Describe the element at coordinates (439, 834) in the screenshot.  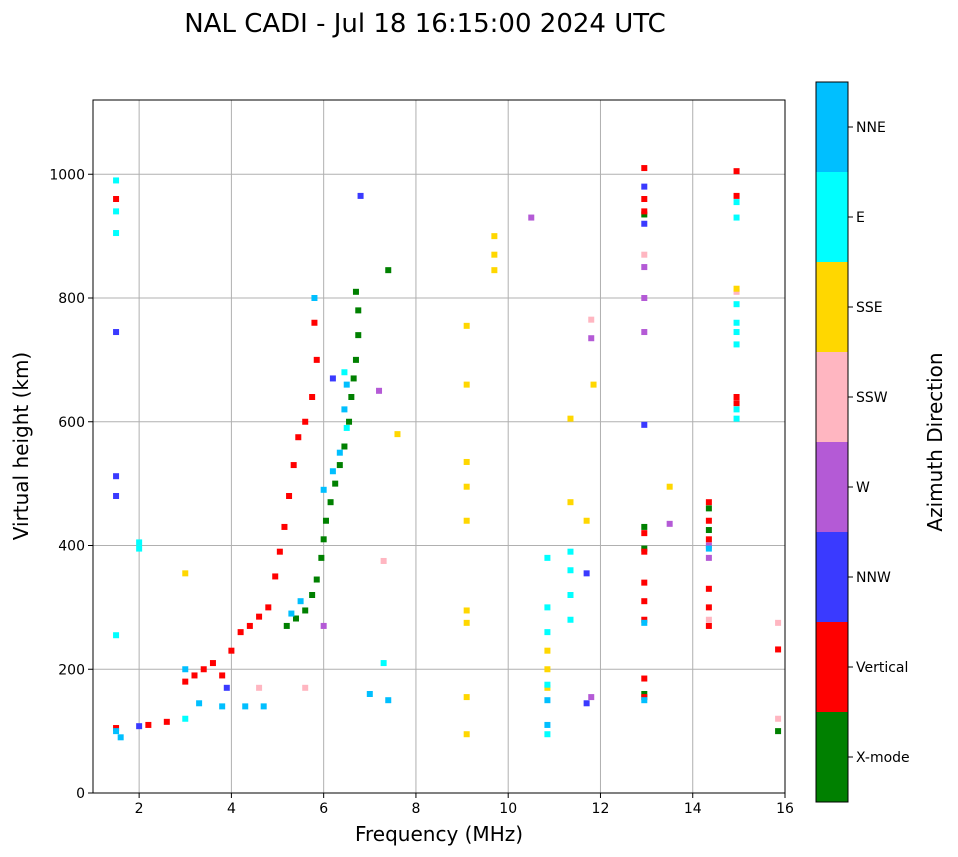
I see `x-axis-label: Frequency (MHz)` at that location.